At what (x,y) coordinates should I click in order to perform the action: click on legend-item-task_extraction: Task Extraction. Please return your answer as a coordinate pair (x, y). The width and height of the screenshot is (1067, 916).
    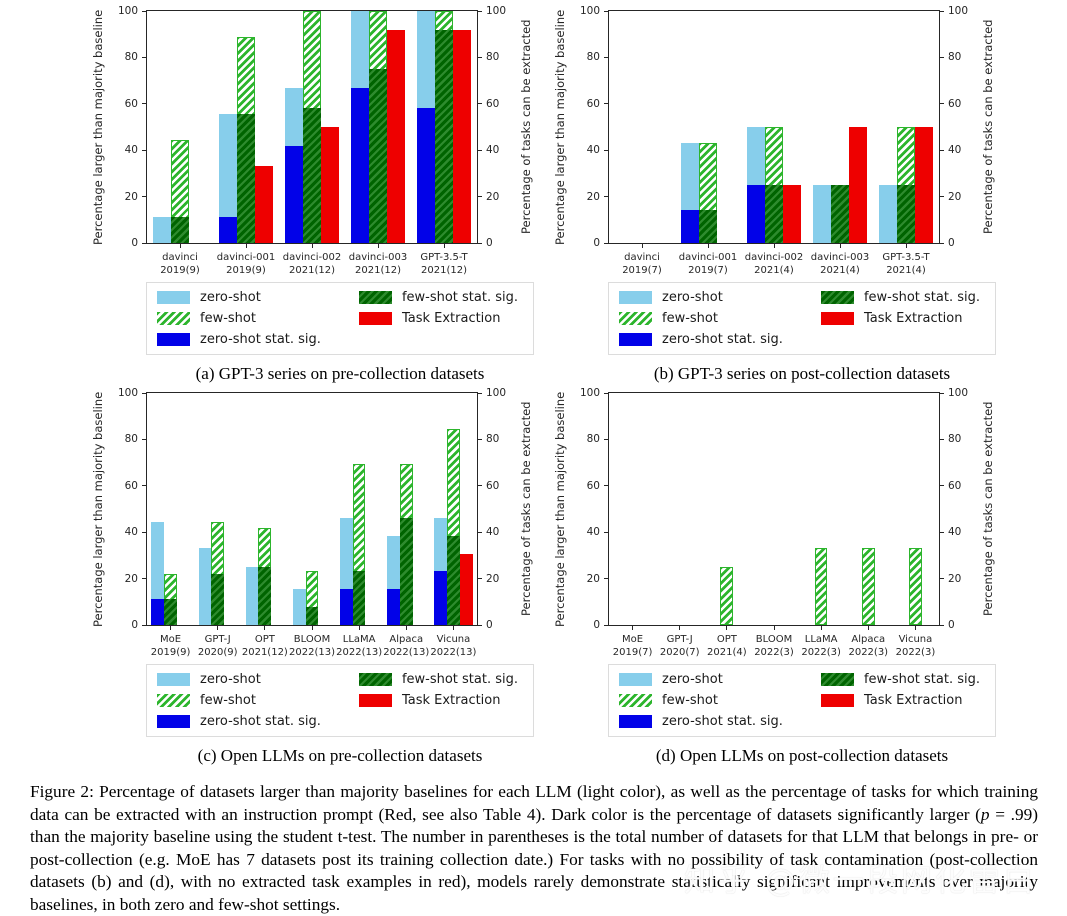
    Looking at the image, I should click on (438, 700).